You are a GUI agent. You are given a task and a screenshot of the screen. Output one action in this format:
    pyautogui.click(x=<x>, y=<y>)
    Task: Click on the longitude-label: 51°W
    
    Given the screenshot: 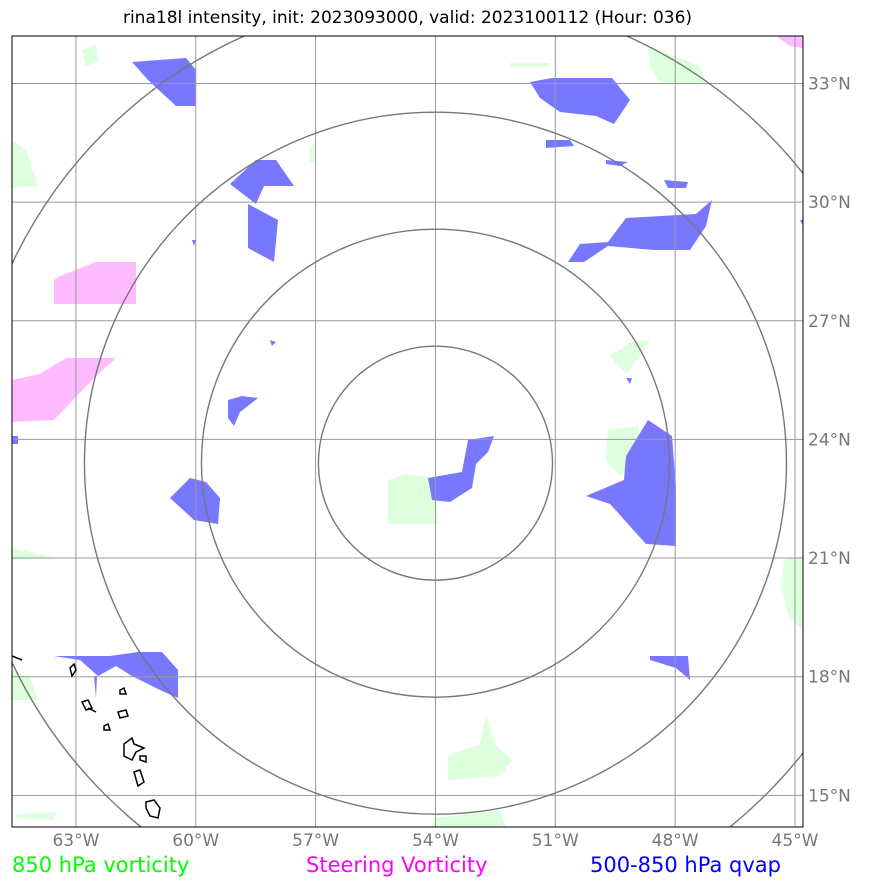 What is the action you would take?
    pyautogui.click(x=555, y=841)
    